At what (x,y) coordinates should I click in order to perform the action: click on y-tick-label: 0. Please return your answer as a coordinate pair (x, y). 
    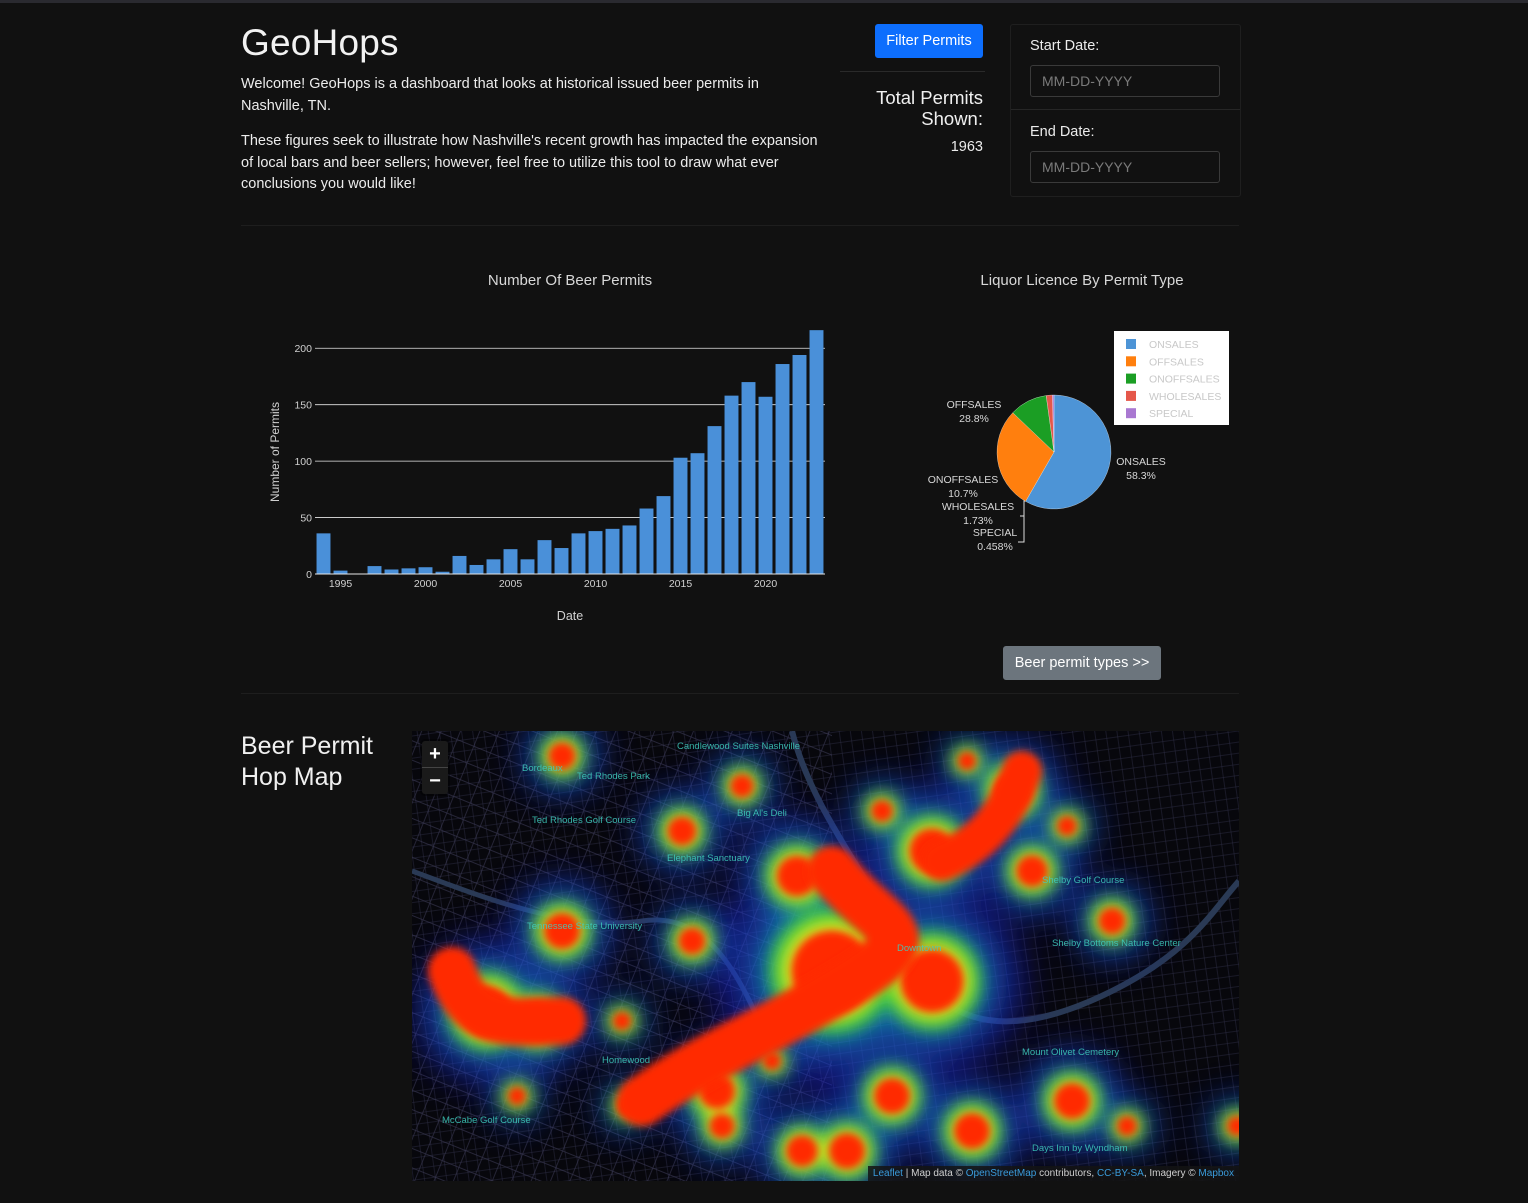
    Looking at the image, I should click on (309, 575).